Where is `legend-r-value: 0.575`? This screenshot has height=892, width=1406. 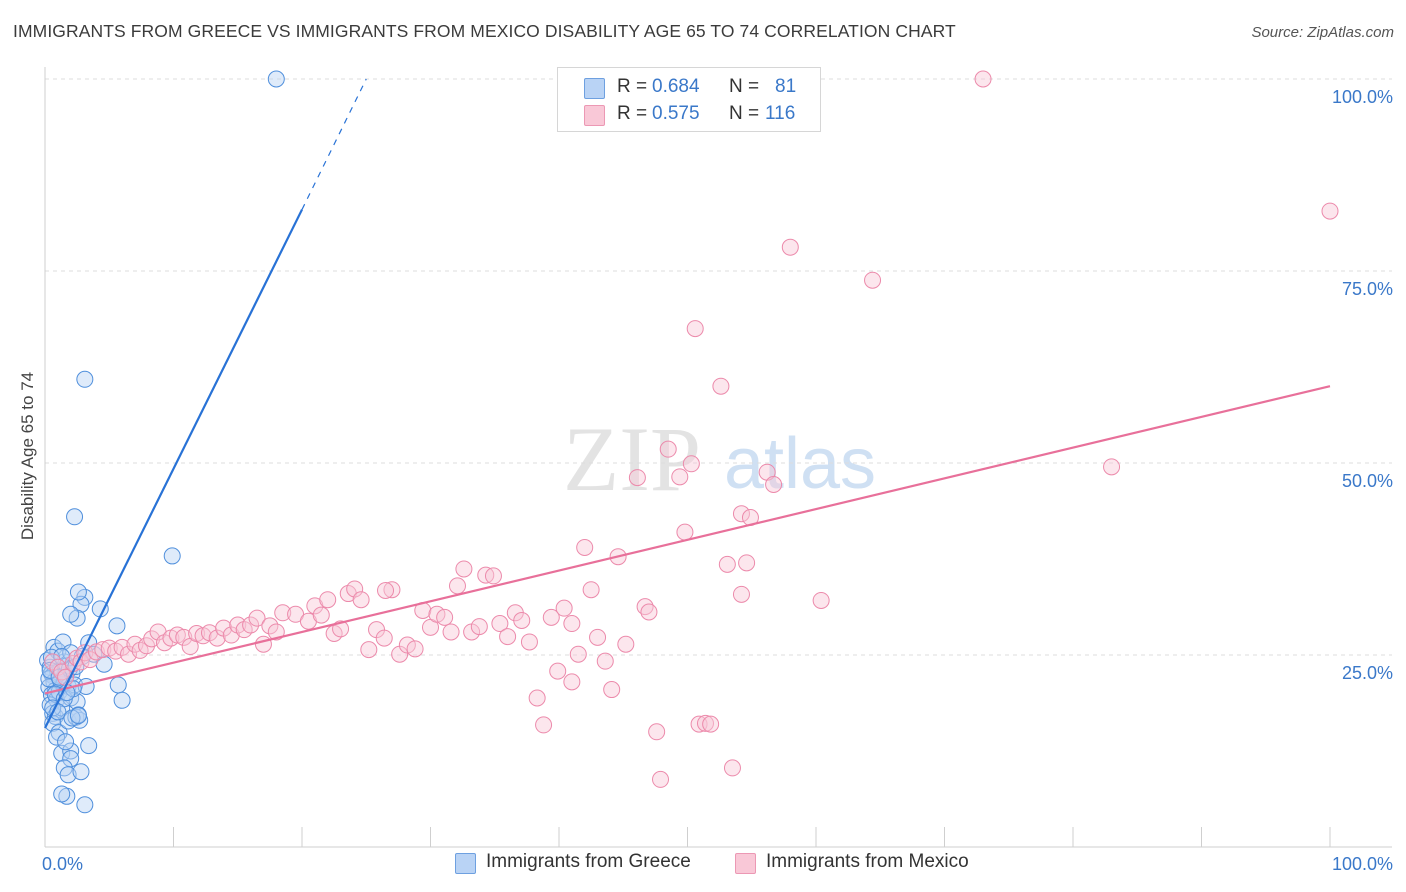
legend-r-value: 0.575 is located at coordinates (676, 113).